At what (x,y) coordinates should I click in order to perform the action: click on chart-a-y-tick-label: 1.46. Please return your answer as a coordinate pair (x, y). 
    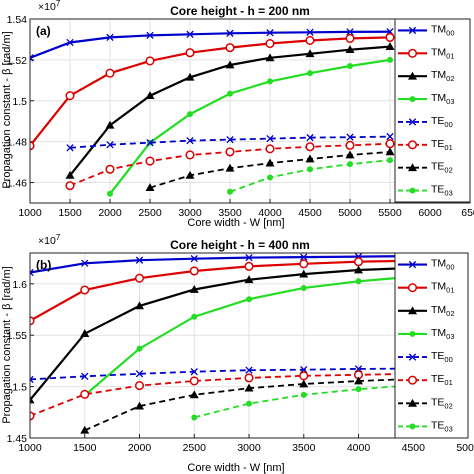
    Looking at the image, I should click on (17, 184).